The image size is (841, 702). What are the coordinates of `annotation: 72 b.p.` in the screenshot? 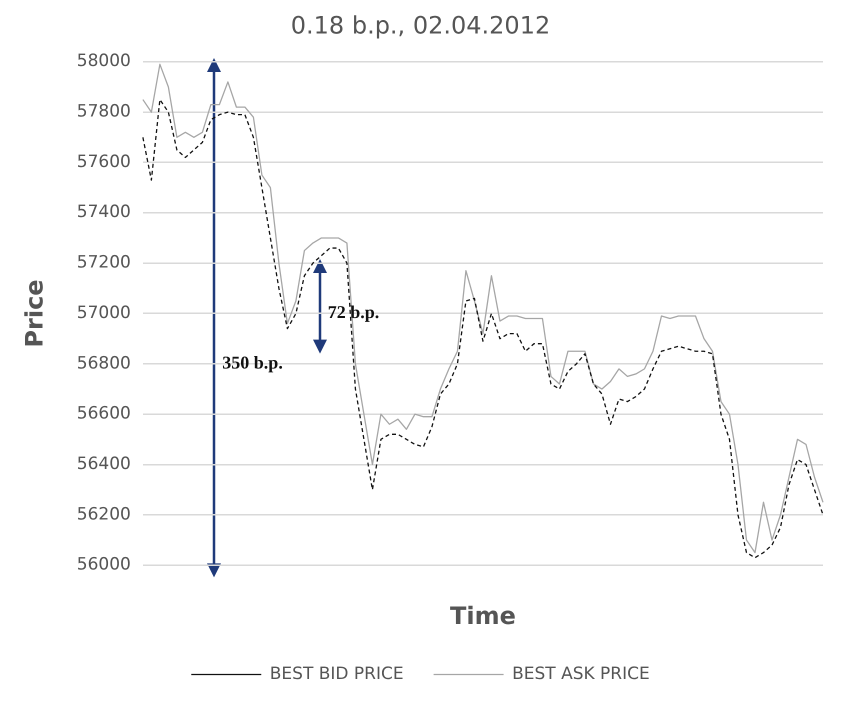 It's located at (354, 312).